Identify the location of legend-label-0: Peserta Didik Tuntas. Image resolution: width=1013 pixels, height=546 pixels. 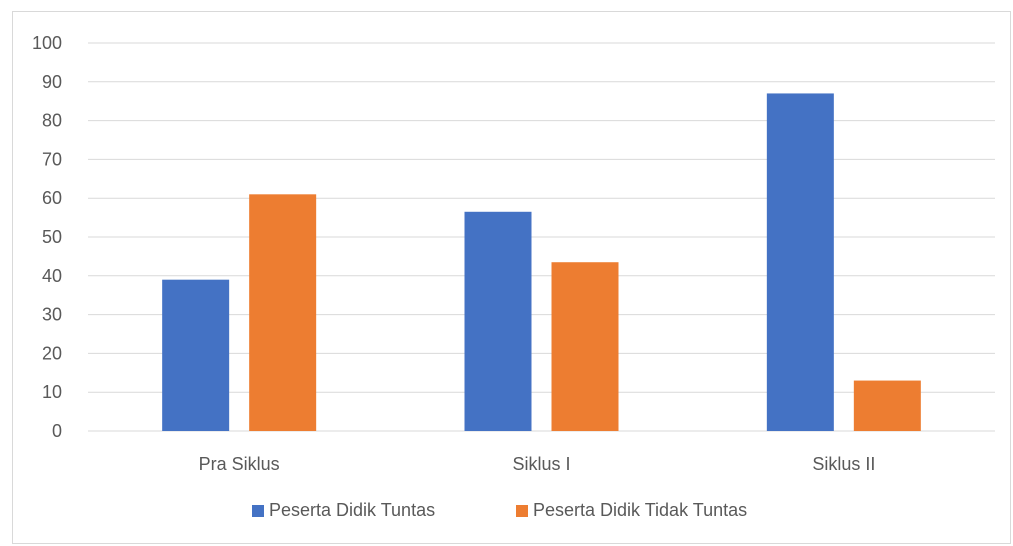
(352, 510).